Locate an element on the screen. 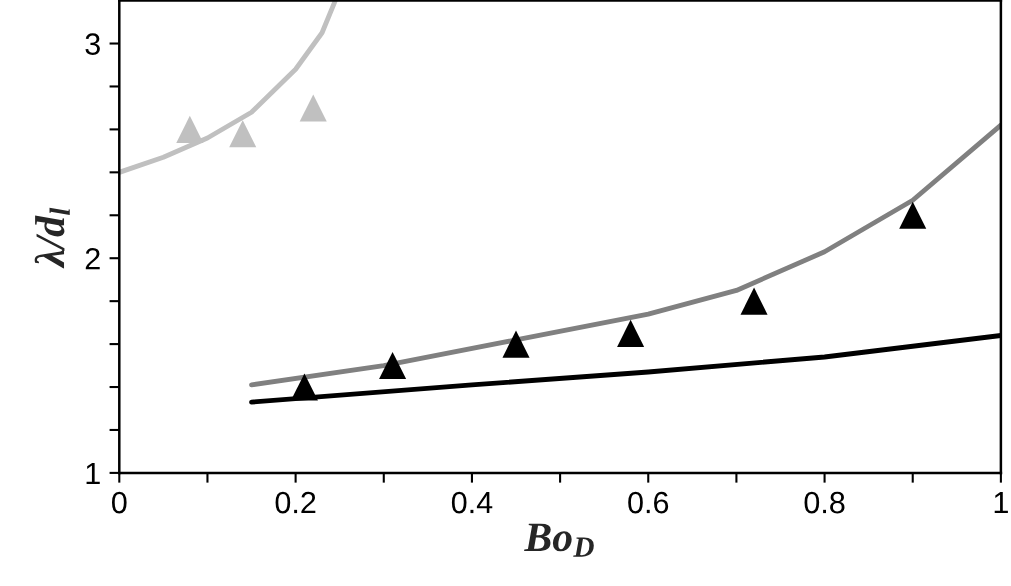 Image resolution: width=1011 pixels, height=586 pixels. x-tick-label: 0.2 is located at coordinates (295, 502).